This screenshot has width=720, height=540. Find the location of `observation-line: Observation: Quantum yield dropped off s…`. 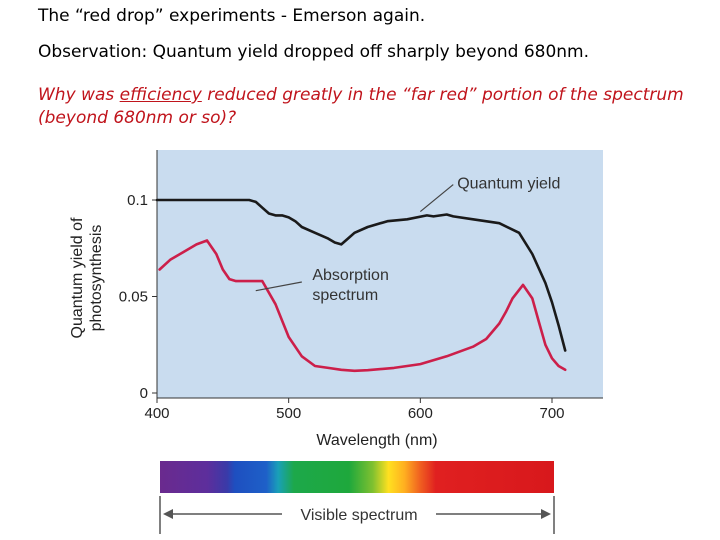

observation-line: Observation: Quantum yield dropped off s… is located at coordinates (314, 52).